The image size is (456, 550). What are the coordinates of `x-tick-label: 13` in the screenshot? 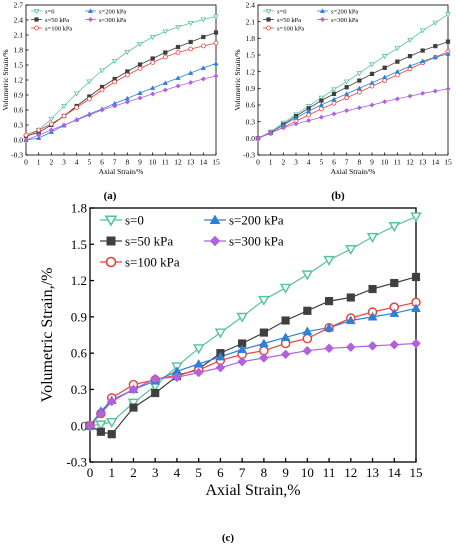 It's located at (423, 162).